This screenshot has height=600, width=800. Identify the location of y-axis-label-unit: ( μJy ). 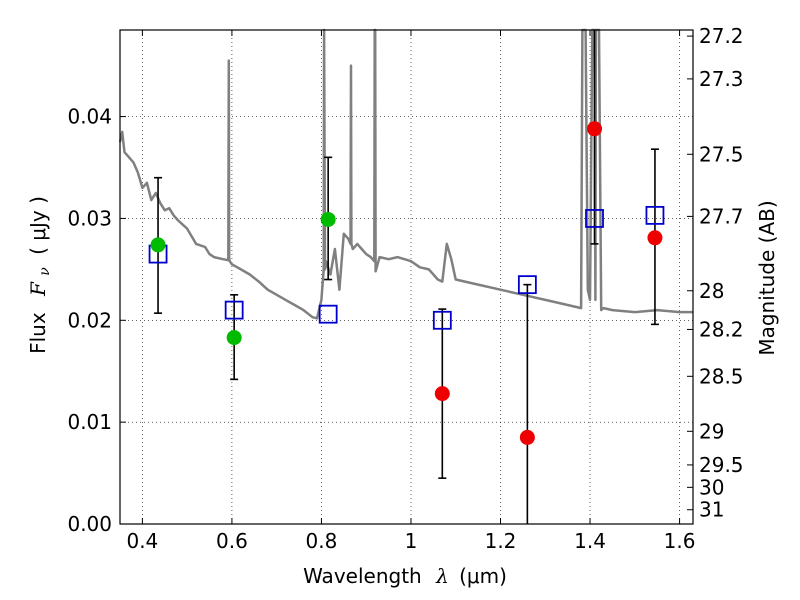
(38, 225).